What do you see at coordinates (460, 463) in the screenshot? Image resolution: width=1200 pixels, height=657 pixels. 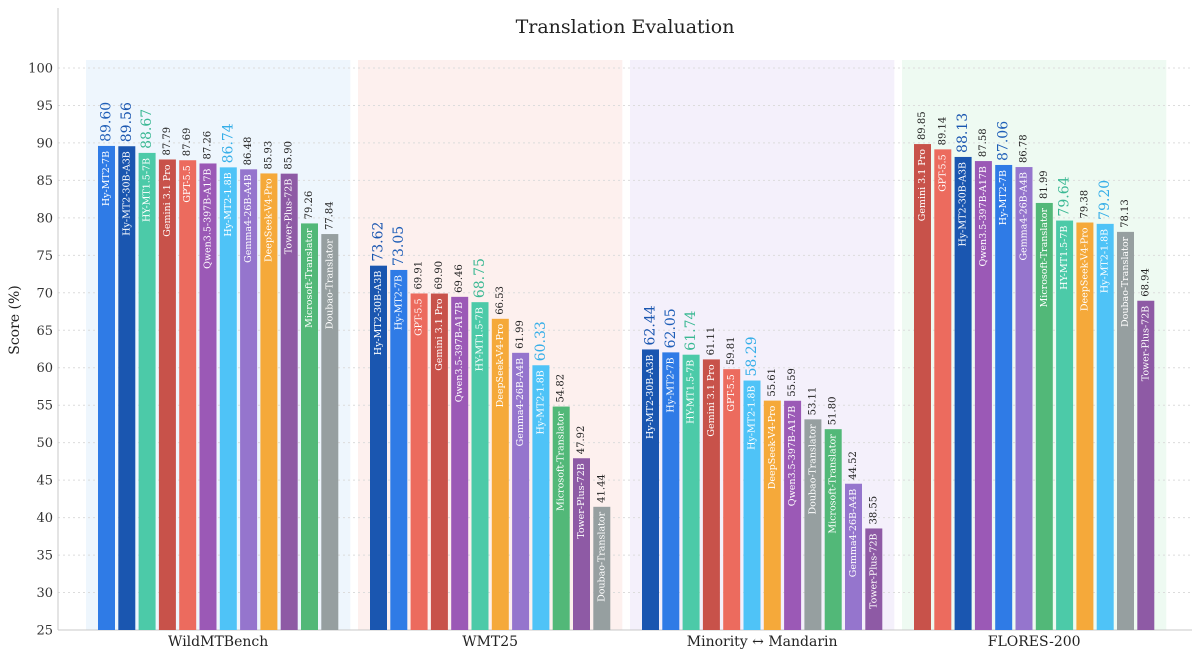 I see `bar-wmt25-qwen3-5-397b-a17b` at bounding box center [460, 463].